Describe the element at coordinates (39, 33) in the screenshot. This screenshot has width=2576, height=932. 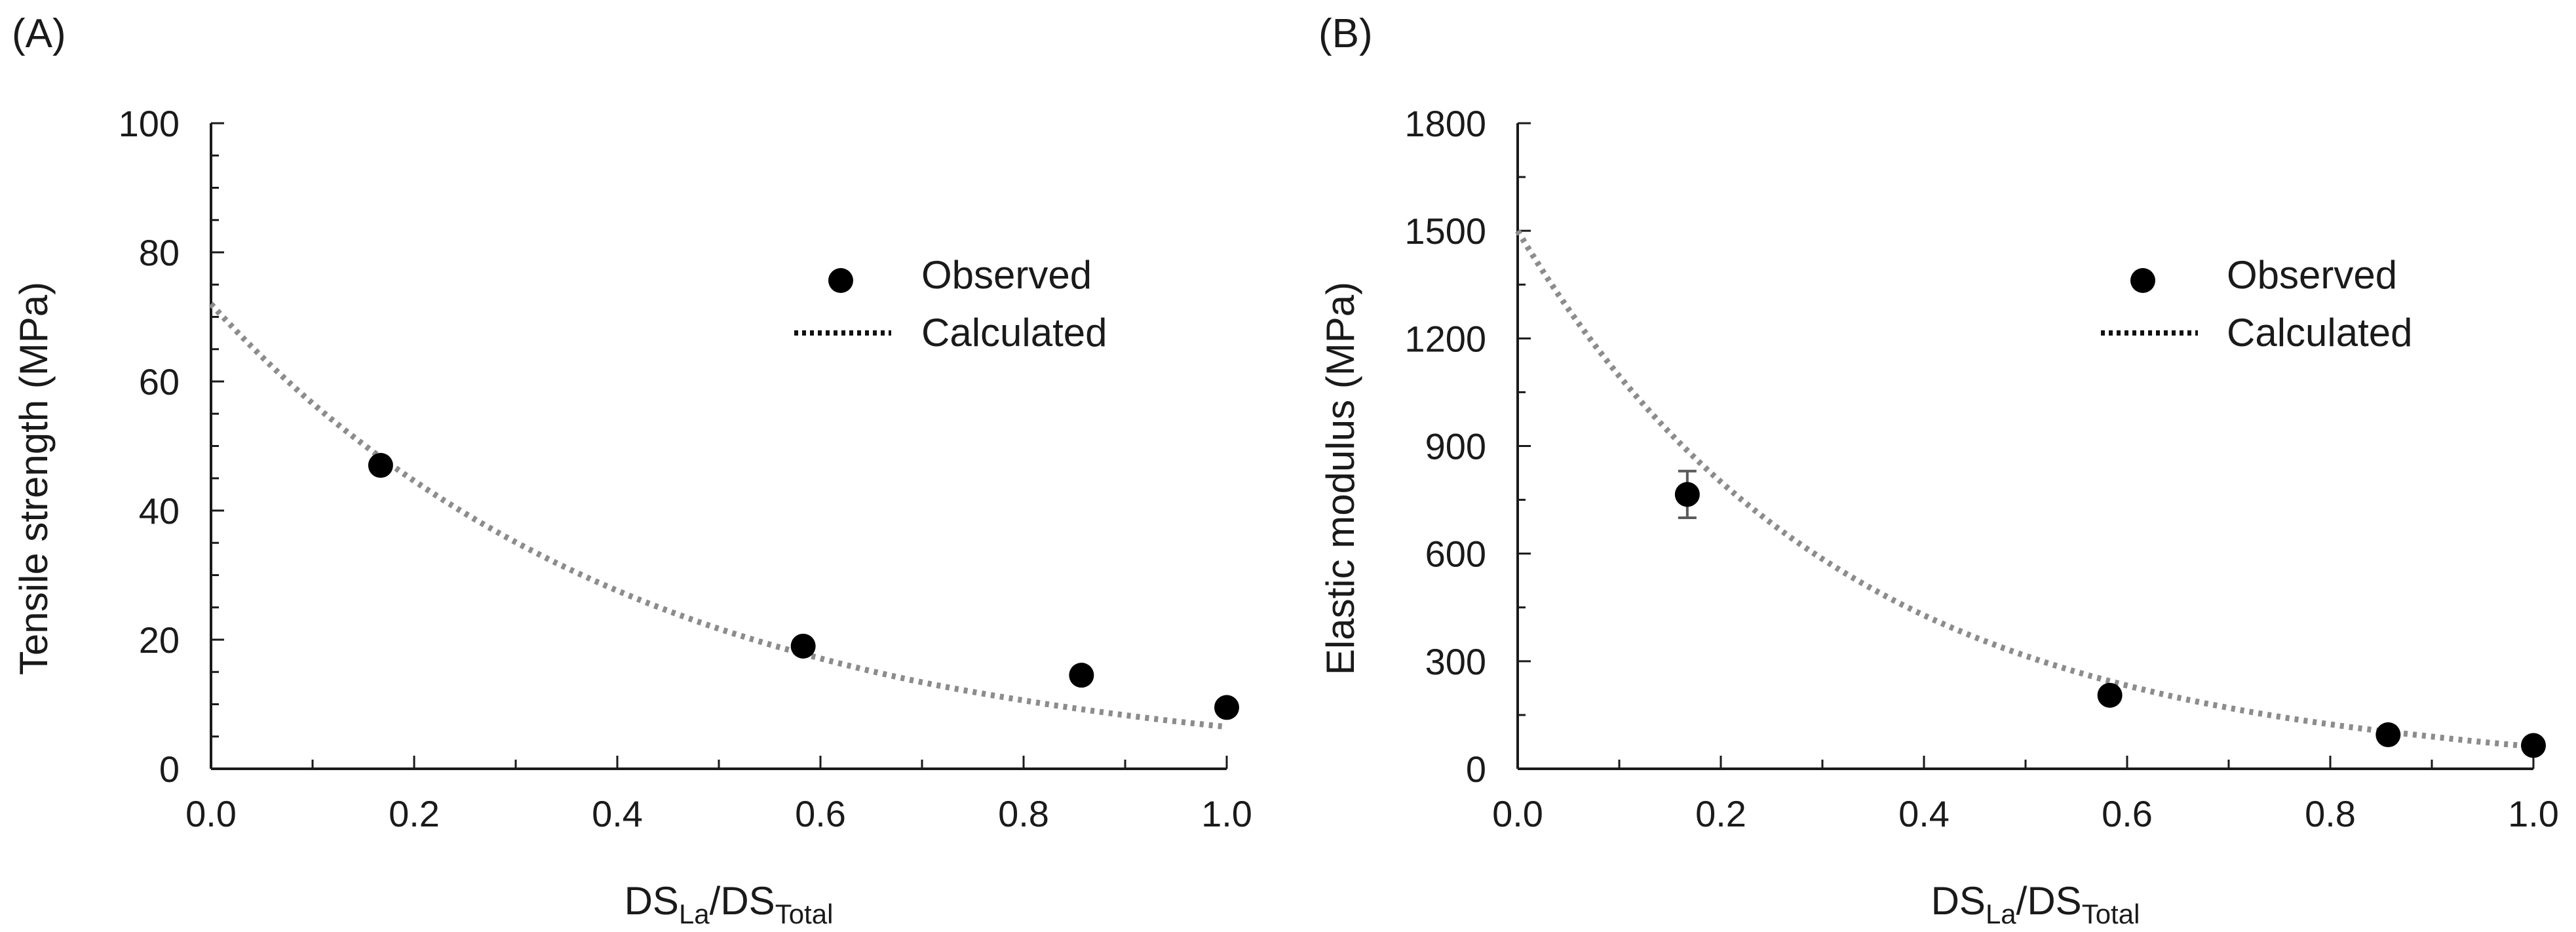
I see `panel-label-a: (A)` at that location.